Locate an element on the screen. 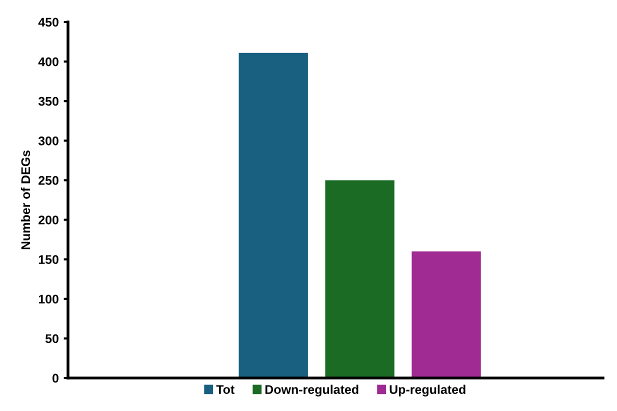 The width and height of the screenshot is (617, 411). y-tick-label: 100 is located at coordinates (48, 299).